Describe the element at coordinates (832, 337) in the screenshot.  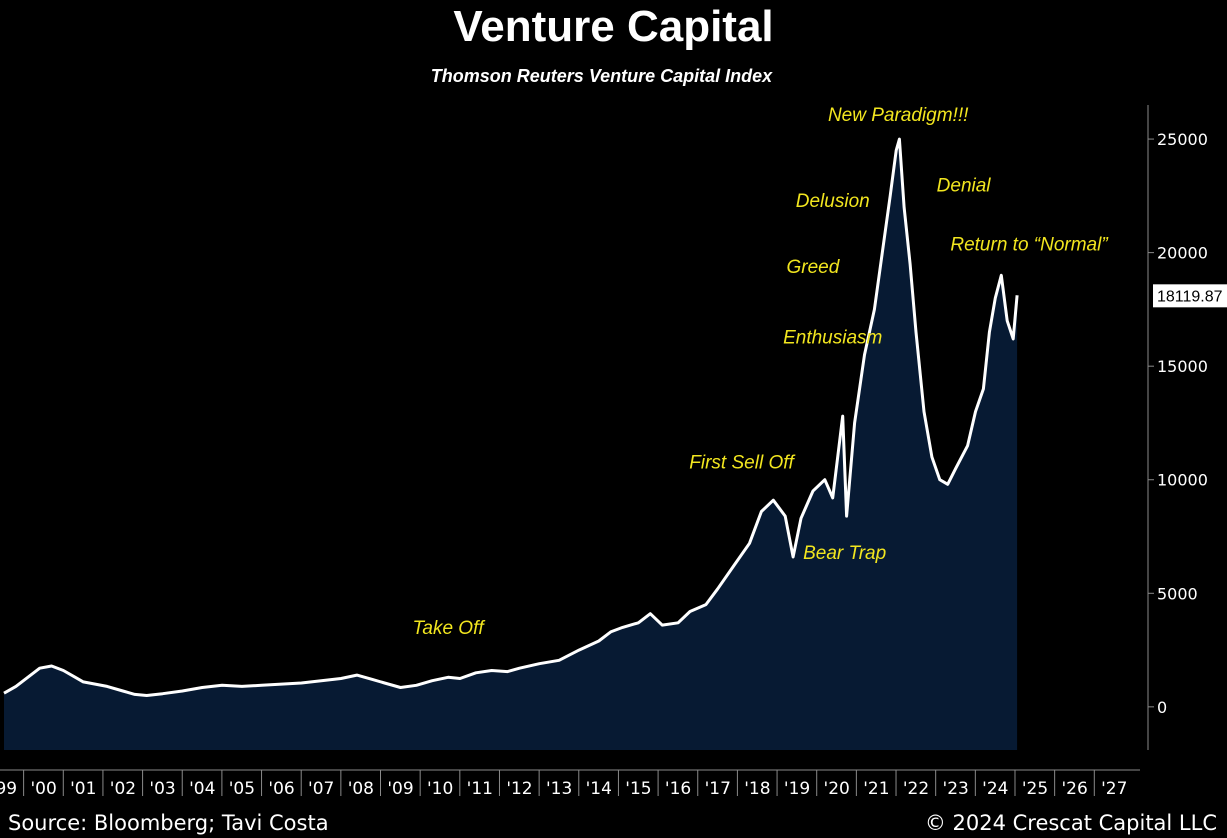
I see `annotation-label: Enthusiasm` at that location.